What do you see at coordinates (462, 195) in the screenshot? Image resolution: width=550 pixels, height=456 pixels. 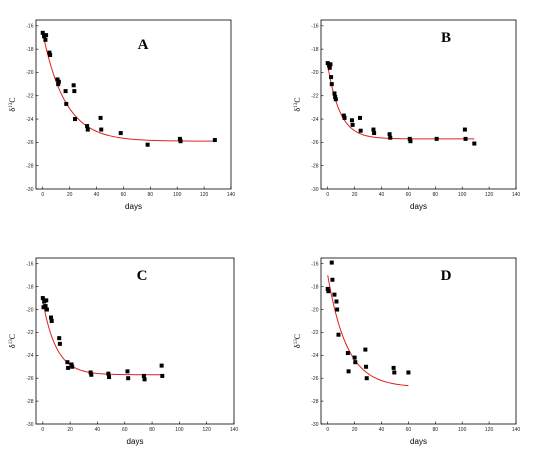 I see `x-tick-label: 100` at bounding box center [462, 195].